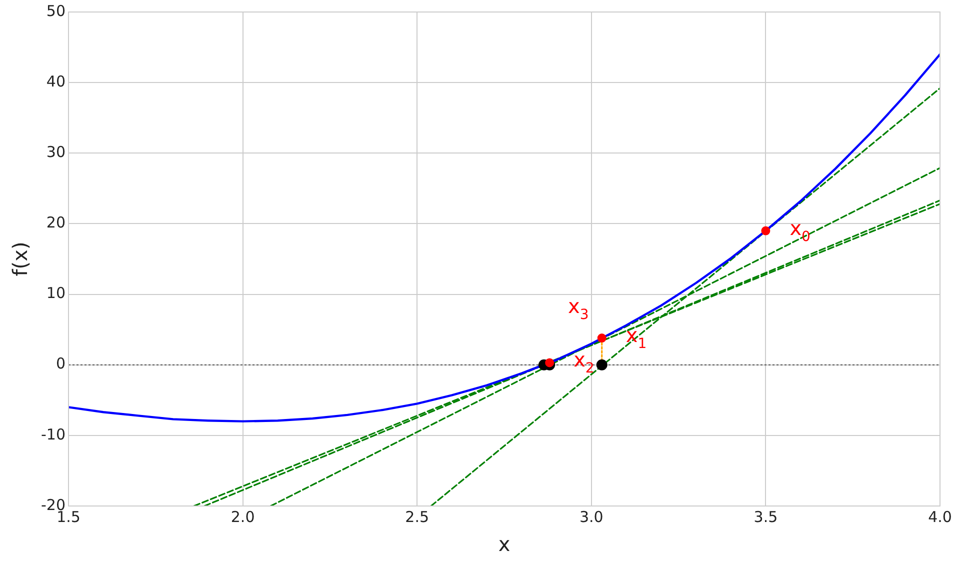 This screenshot has height=566, width=960. What do you see at coordinates (242, 517) in the screenshot?
I see `x-tick-label: 2.0` at bounding box center [242, 517].